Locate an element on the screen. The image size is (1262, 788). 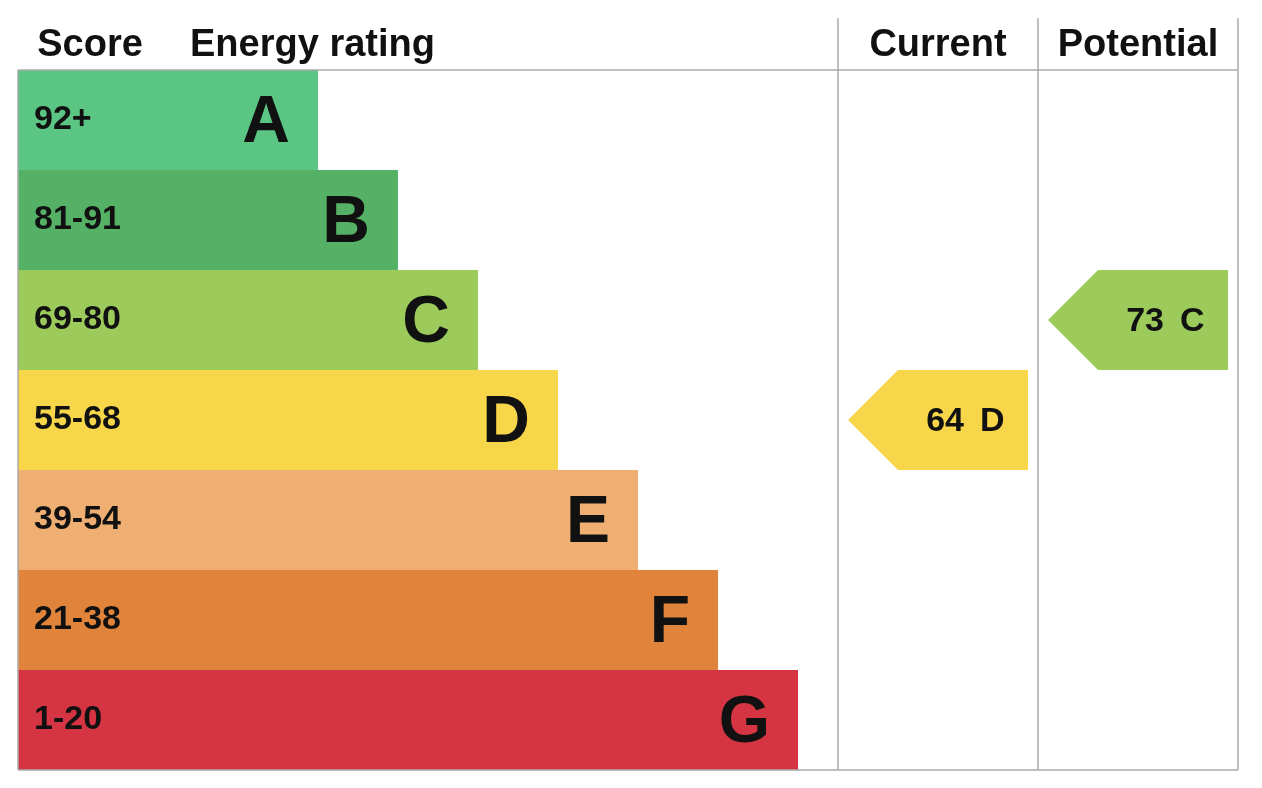
text: Energy rating is located at coordinates (312, 43).